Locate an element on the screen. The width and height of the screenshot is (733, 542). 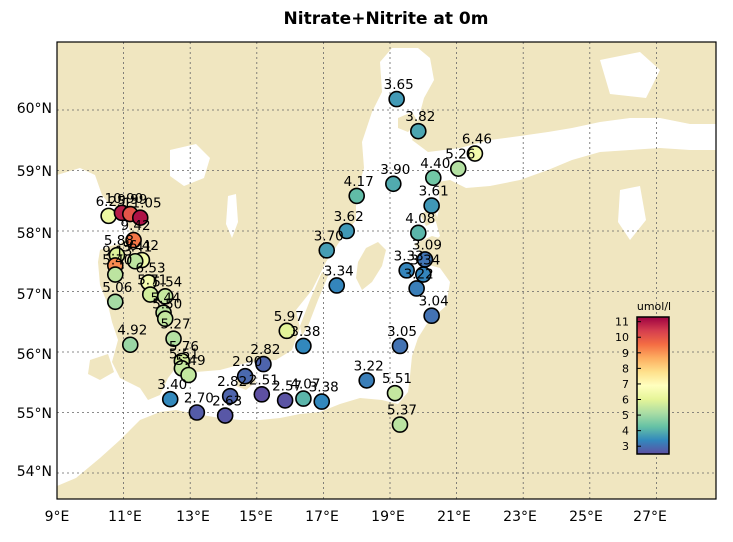
lon-tick-label: 27°E is located at coordinates (650, 517).